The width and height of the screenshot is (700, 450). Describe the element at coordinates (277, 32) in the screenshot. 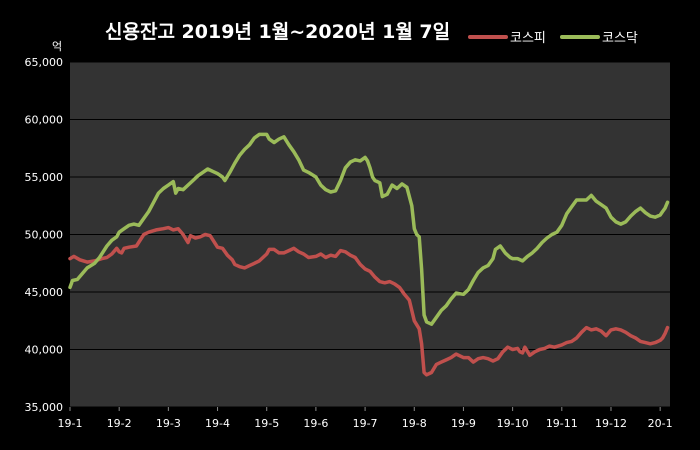

I see `chart-title: 신용잔고 2019년 1월~2020년 1월 7일` at that location.